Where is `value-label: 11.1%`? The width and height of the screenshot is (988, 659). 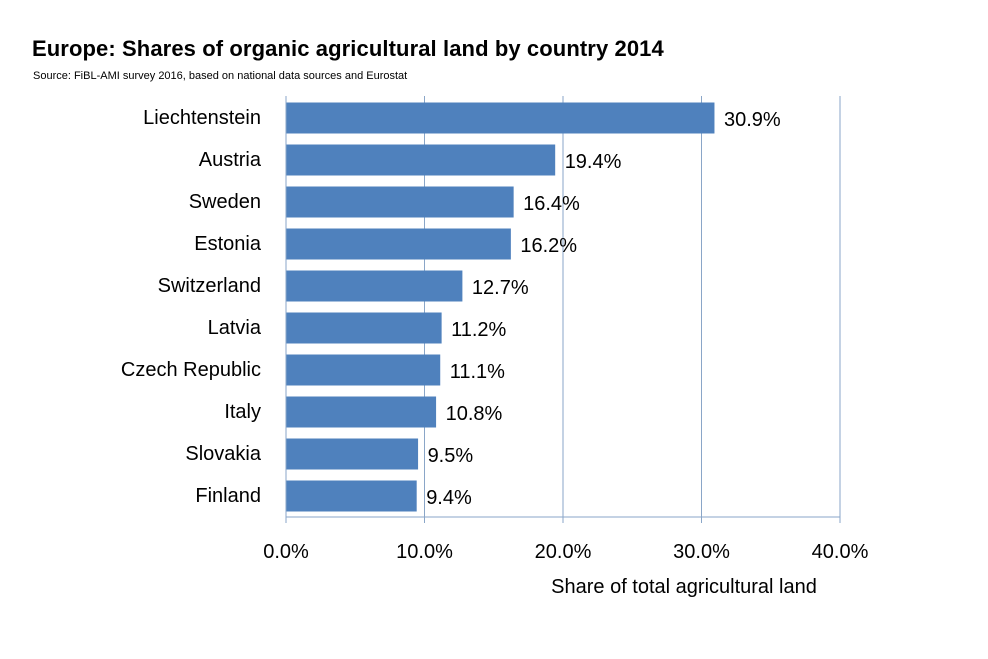
value-label: 11.1% is located at coordinates (477, 372).